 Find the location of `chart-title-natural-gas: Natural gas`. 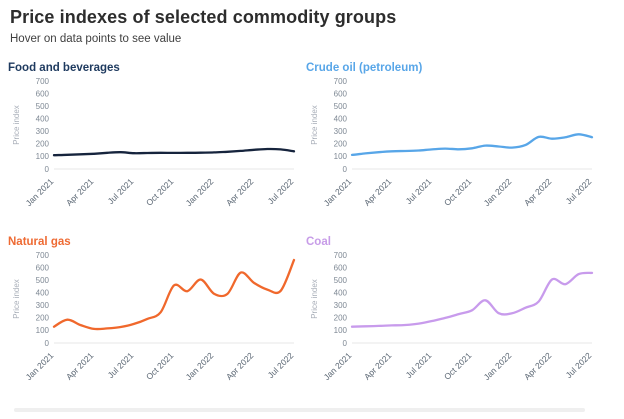

chart-title-natural-gas: Natural gas is located at coordinates (39, 242).